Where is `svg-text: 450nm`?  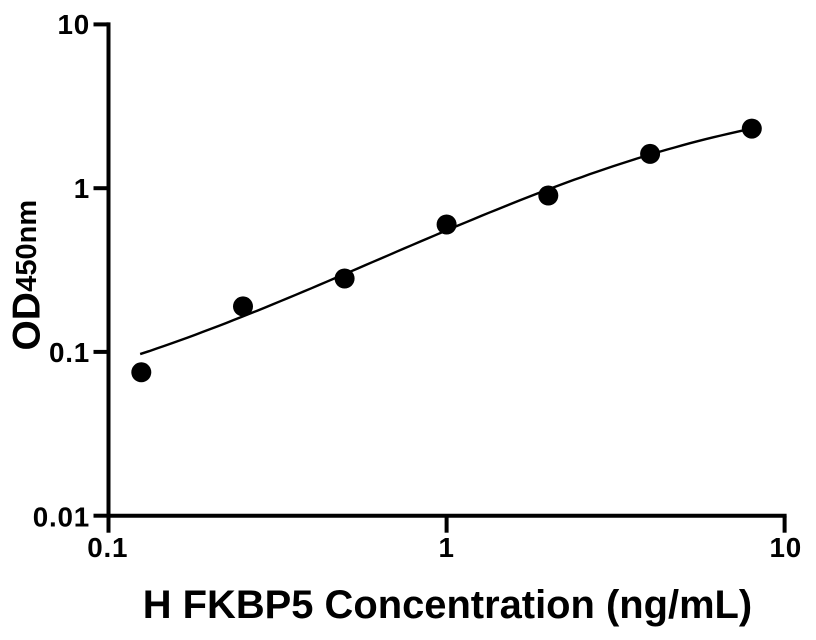
svg-text: 450nm is located at coordinates (27, 246).